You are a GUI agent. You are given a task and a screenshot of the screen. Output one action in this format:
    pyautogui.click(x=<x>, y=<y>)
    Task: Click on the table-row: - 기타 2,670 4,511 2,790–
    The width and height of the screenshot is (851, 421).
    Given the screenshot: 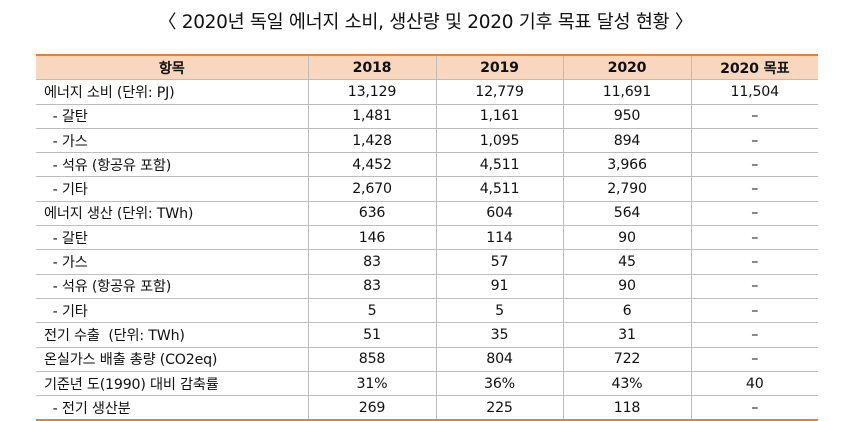 What is the action you would take?
    pyautogui.click(x=427, y=189)
    